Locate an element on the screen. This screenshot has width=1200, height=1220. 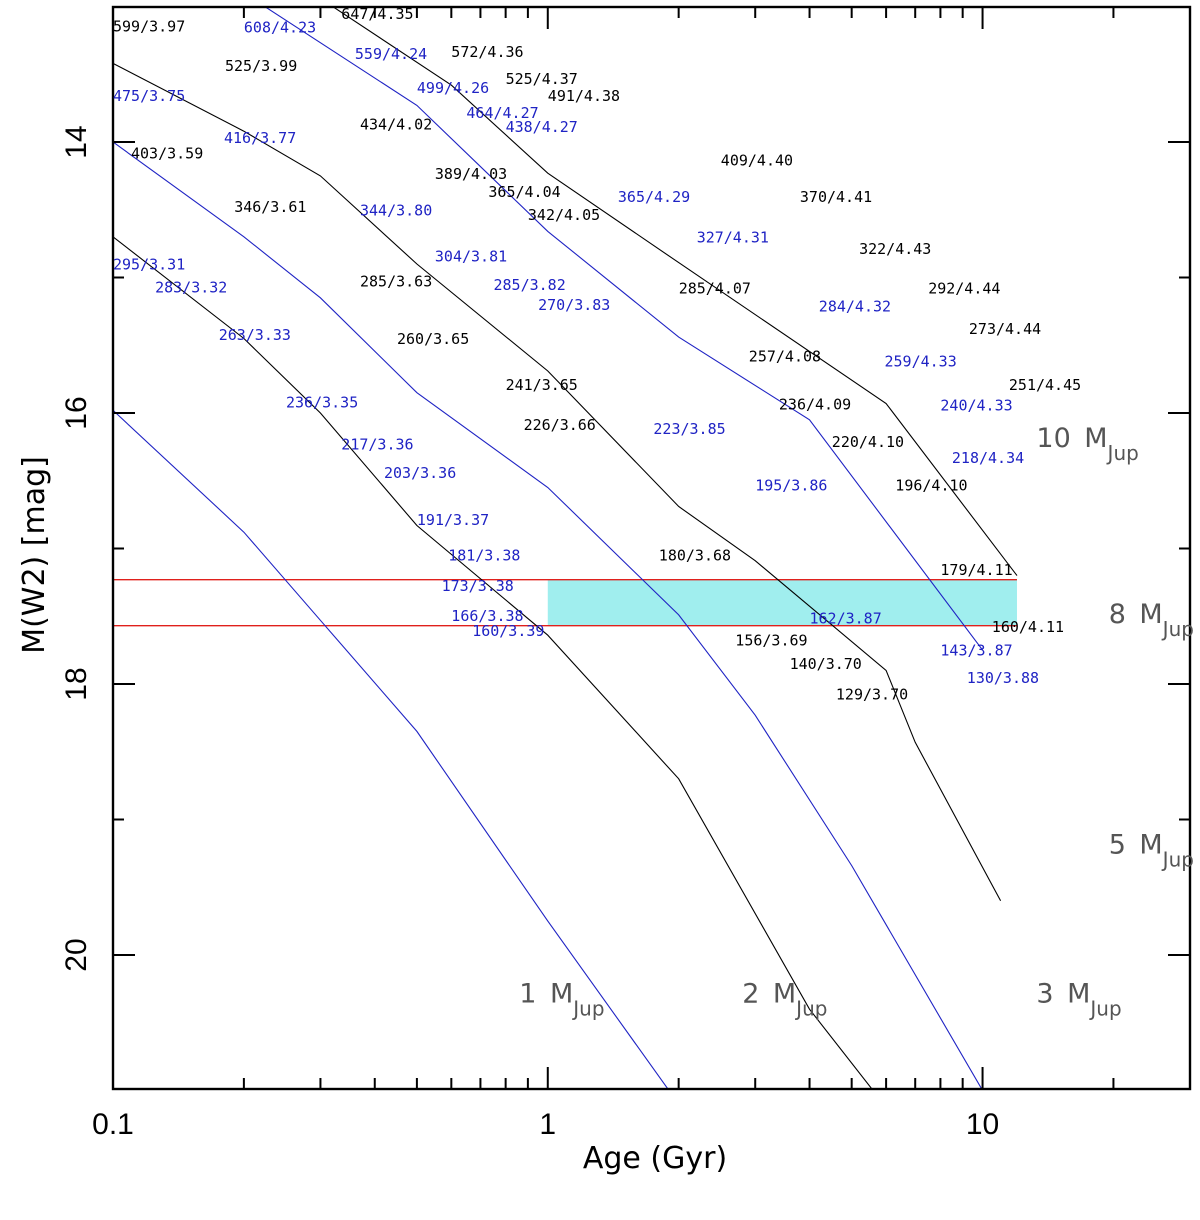
point-label: 608/4.23 is located at coordinates (280, 28).